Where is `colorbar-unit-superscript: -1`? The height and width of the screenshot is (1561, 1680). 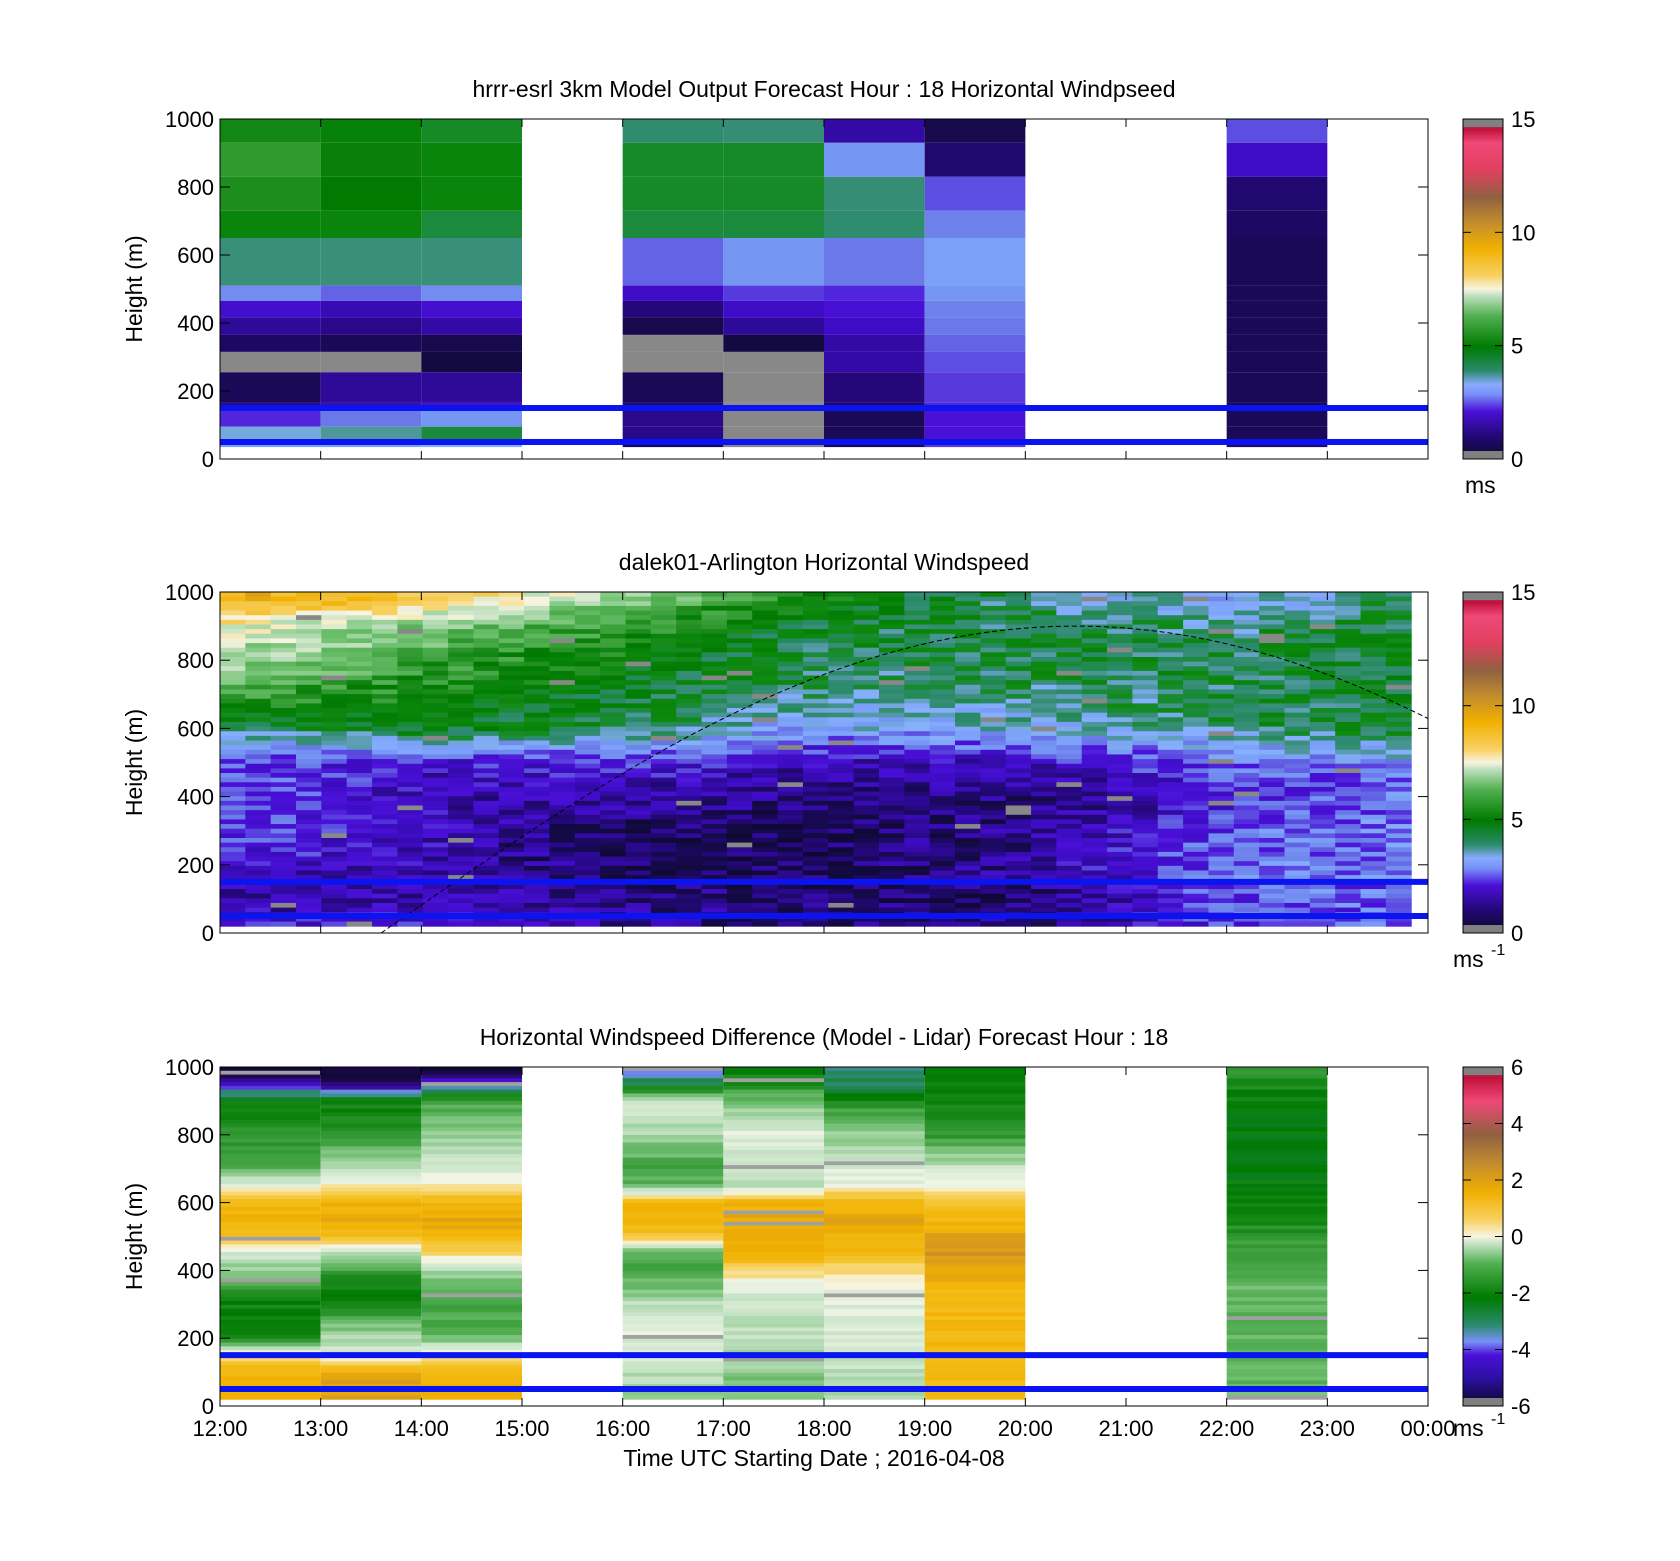 colorbar-unit-superscript: -1 is located at coordinates (1498, 1419).